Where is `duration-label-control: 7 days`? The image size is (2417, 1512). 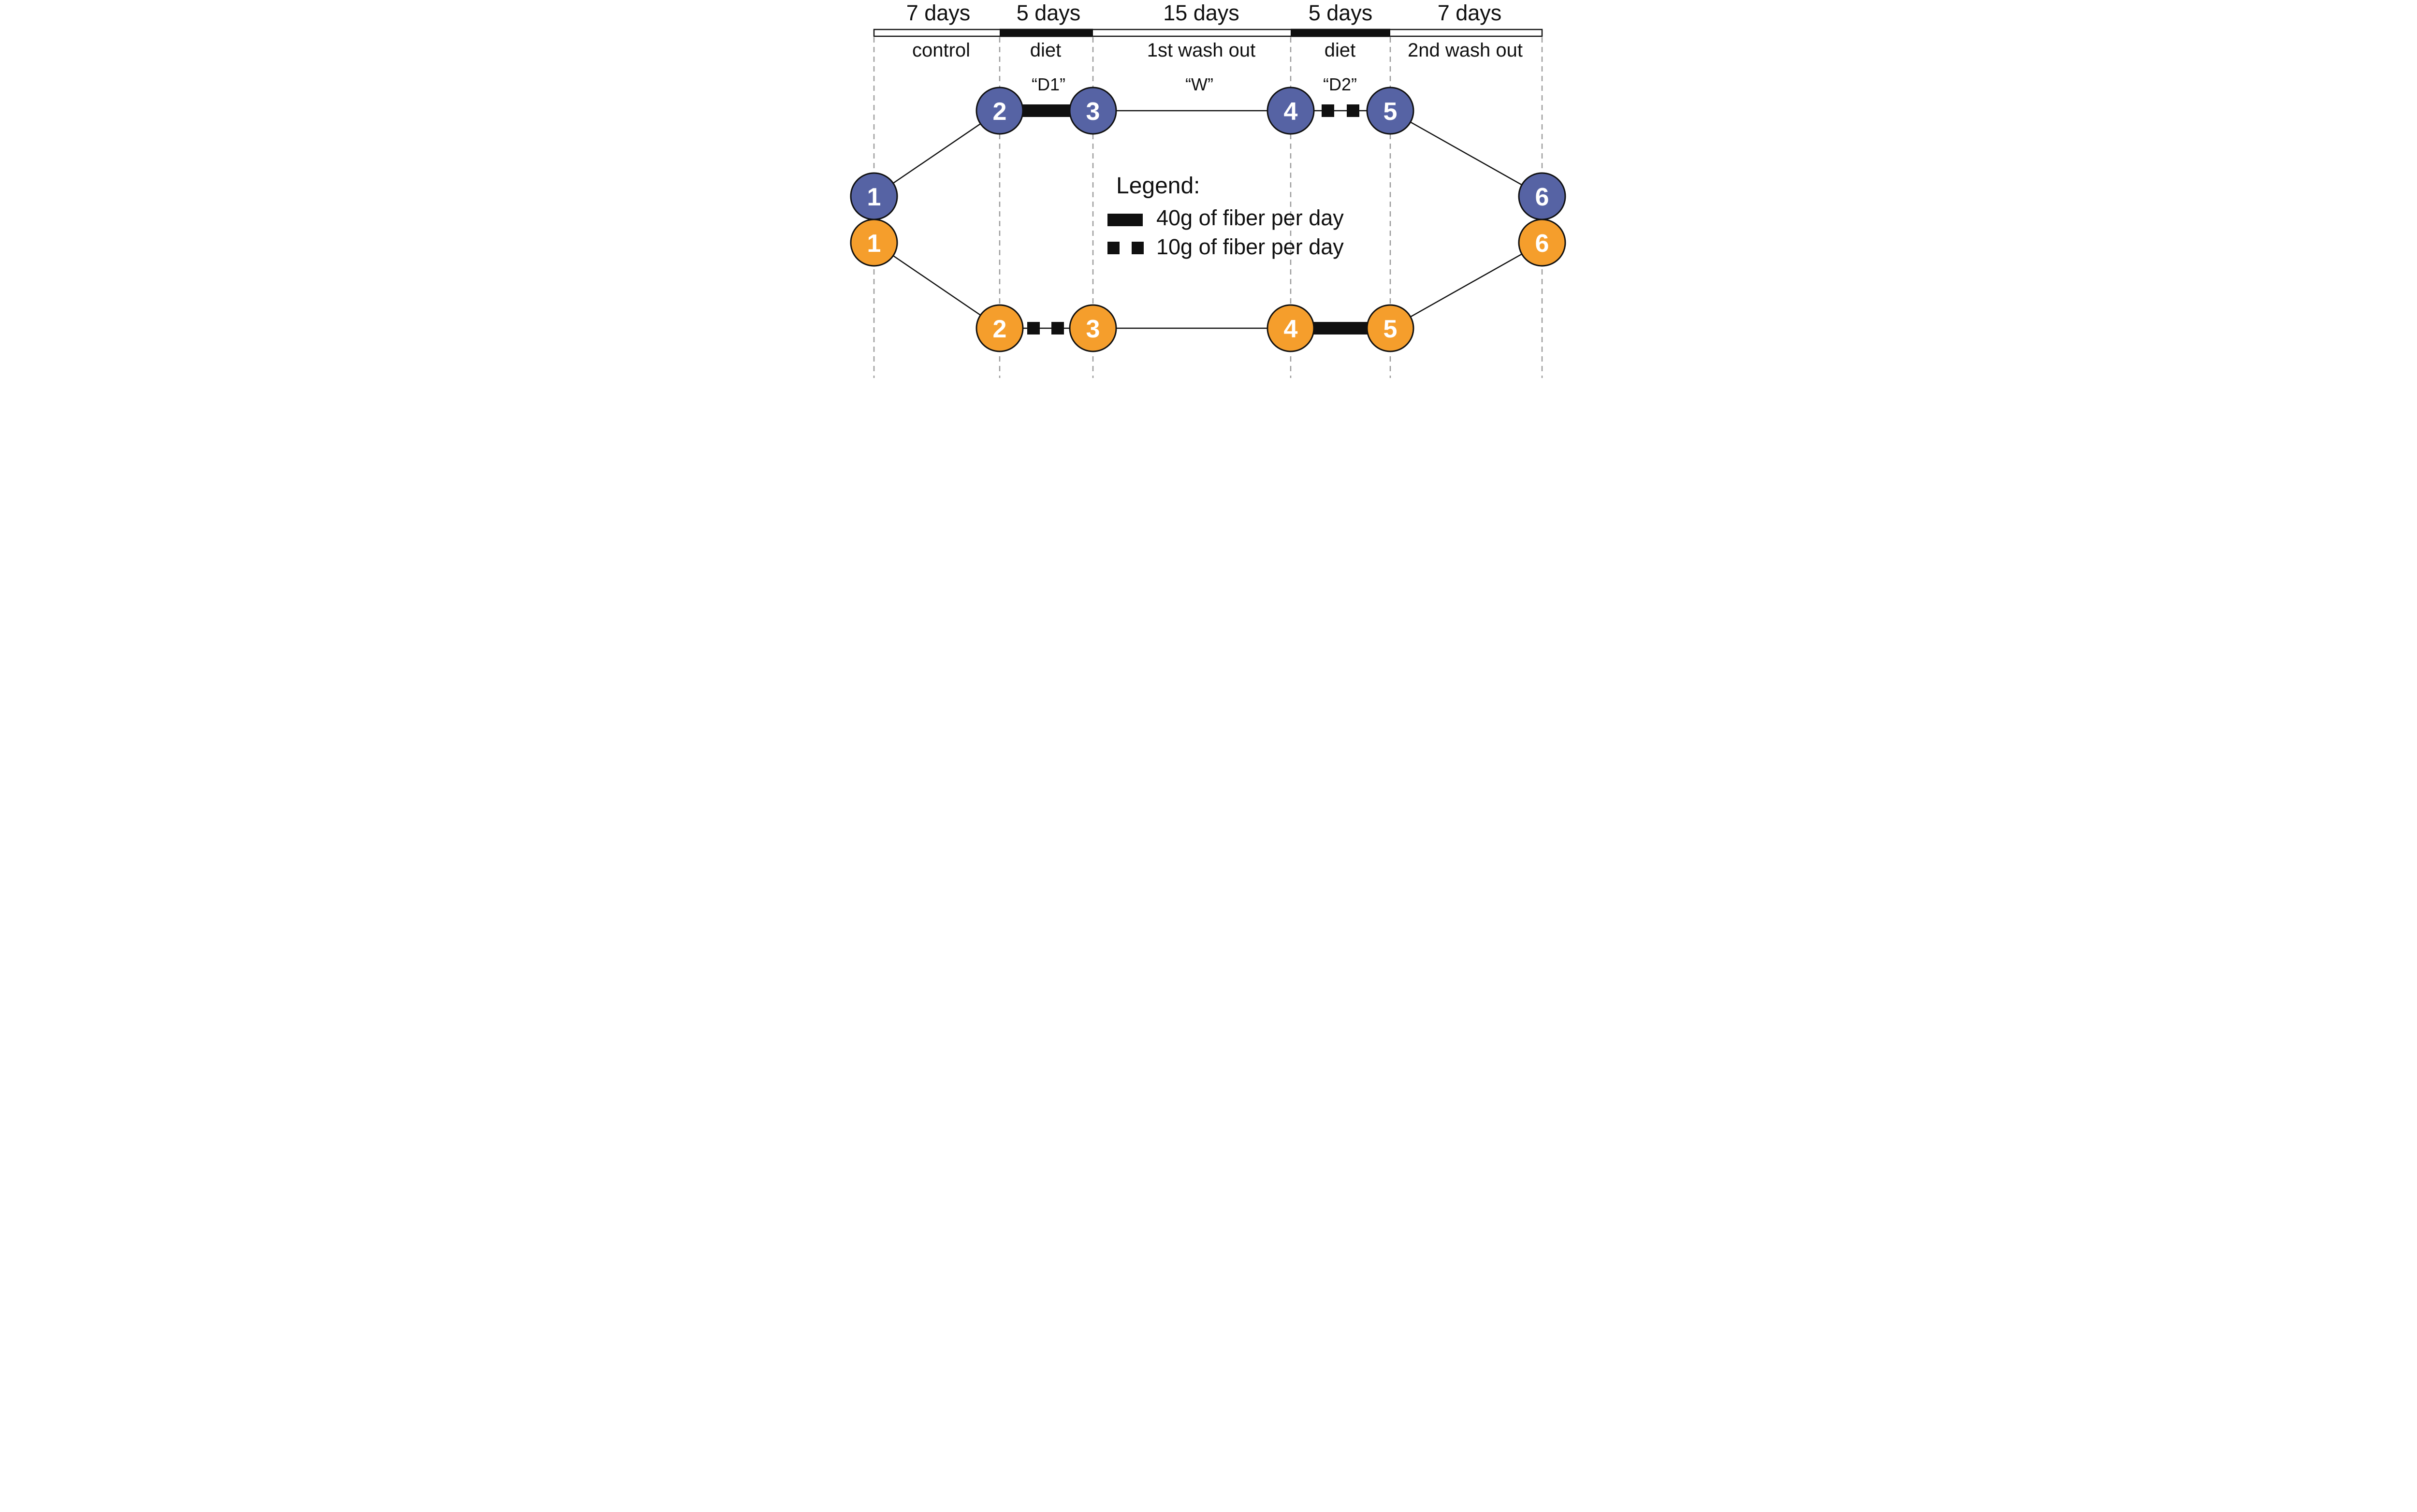
duration-label-control: 7 days is located at coordinates (938, 12).